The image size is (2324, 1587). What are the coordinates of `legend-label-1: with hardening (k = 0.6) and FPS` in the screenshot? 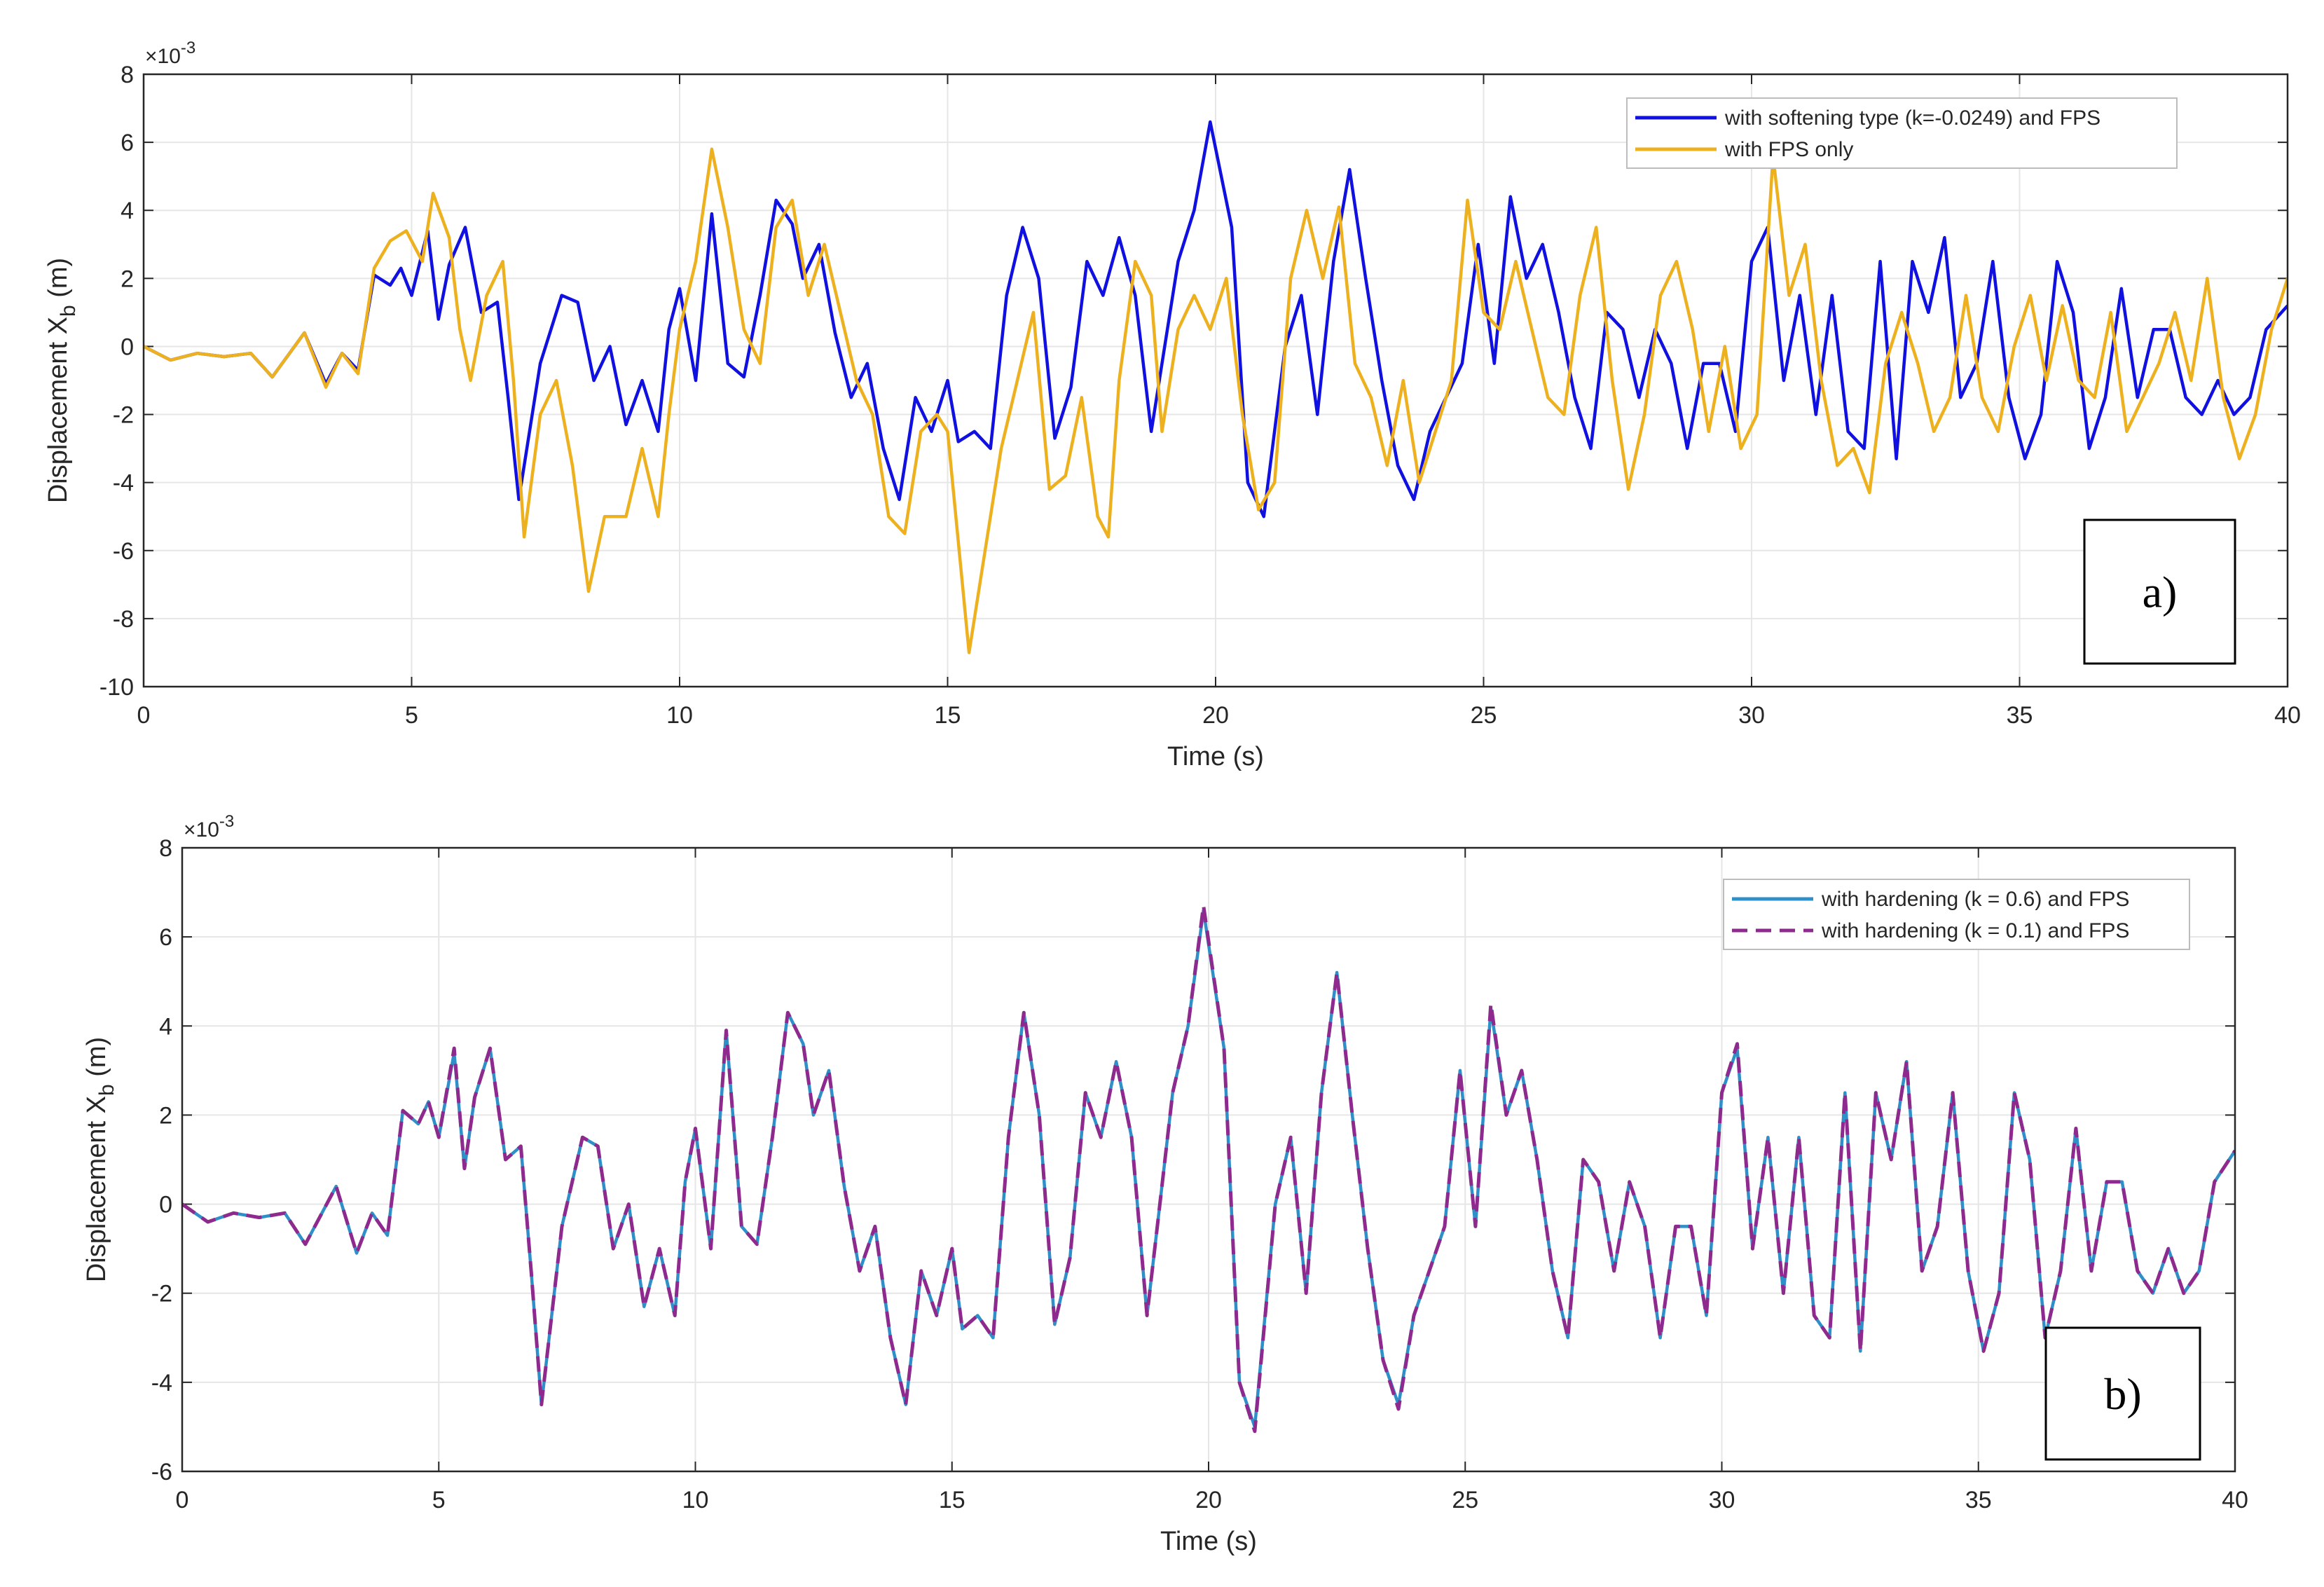 It's located at (1975, 899).